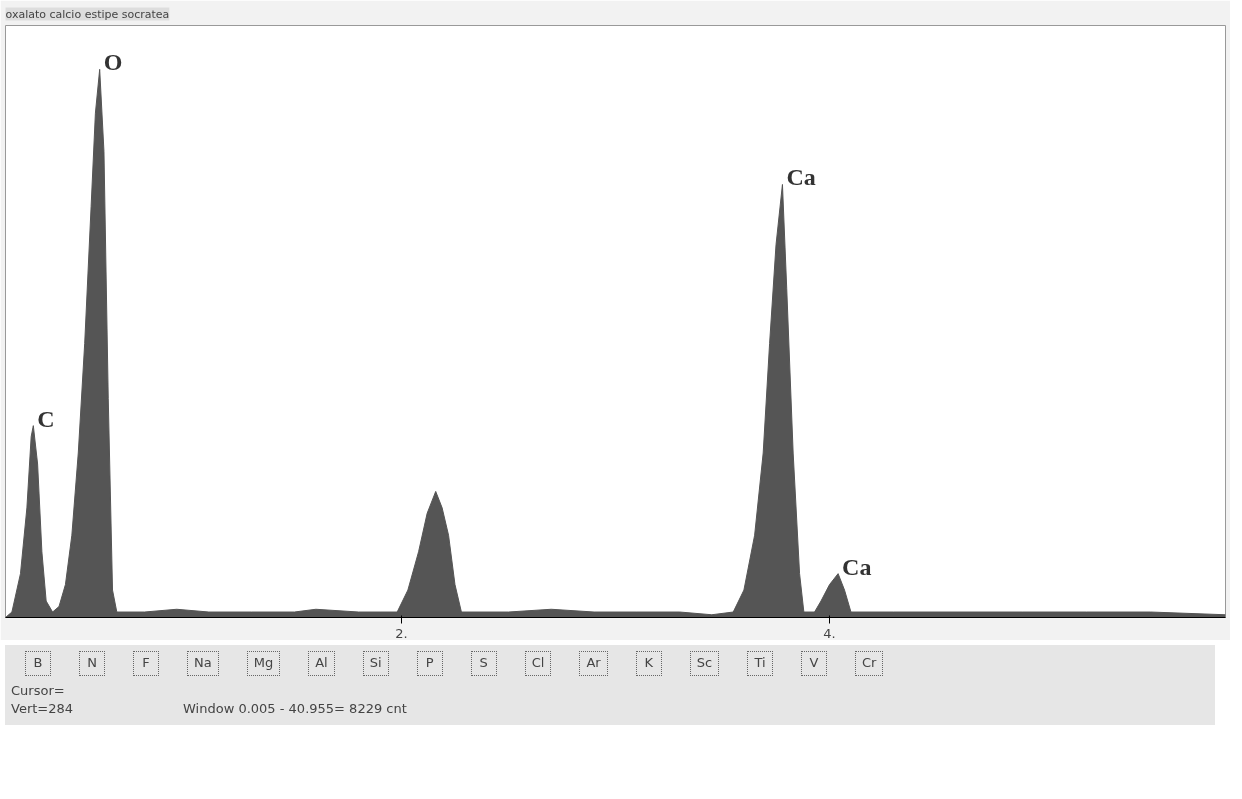  I want to click on text: Sc, so click(704, 663).